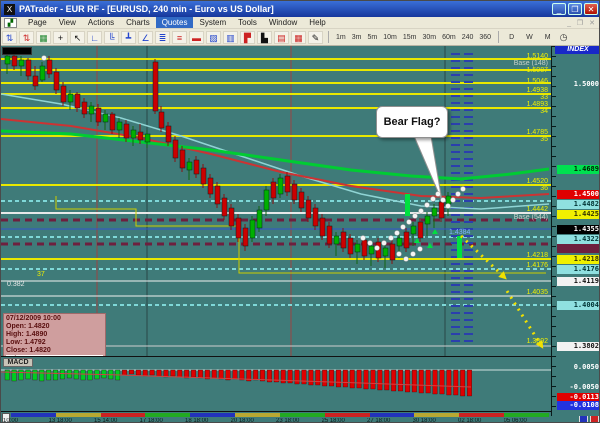 This screenshot has width=600, height=423. I want to click on macd-pane, so click(300, 383).